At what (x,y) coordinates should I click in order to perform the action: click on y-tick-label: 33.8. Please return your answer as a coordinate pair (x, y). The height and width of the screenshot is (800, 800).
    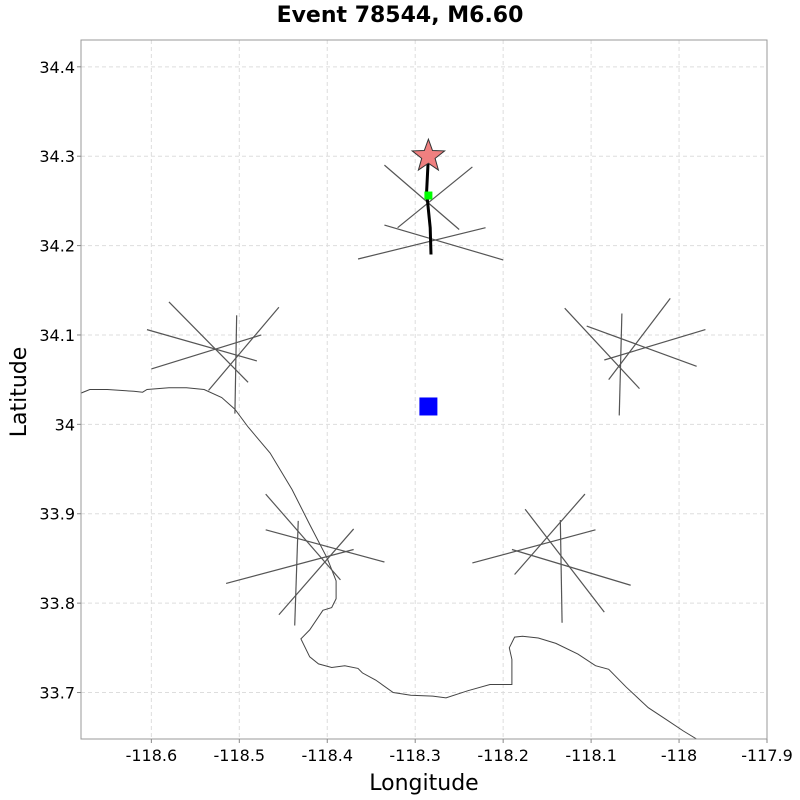
    Looking at the image, I should click on (57, 603).